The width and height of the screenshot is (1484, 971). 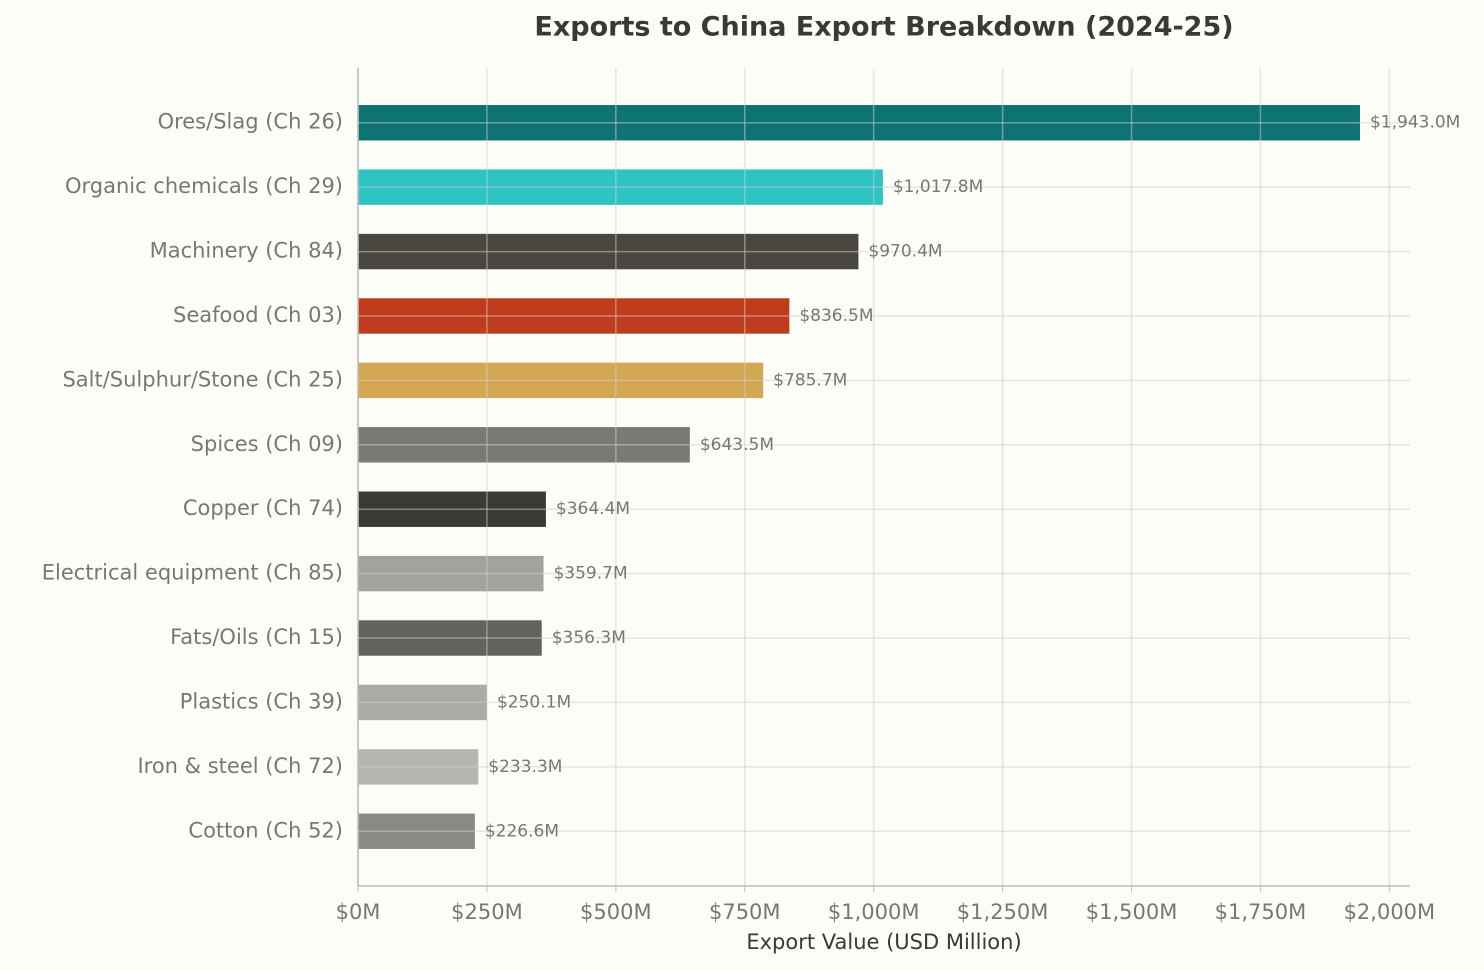 What do you see at coordinates (905, 252) in the screenshot?
I see `value-label: $970.4M` at bounding box center [905, 252].